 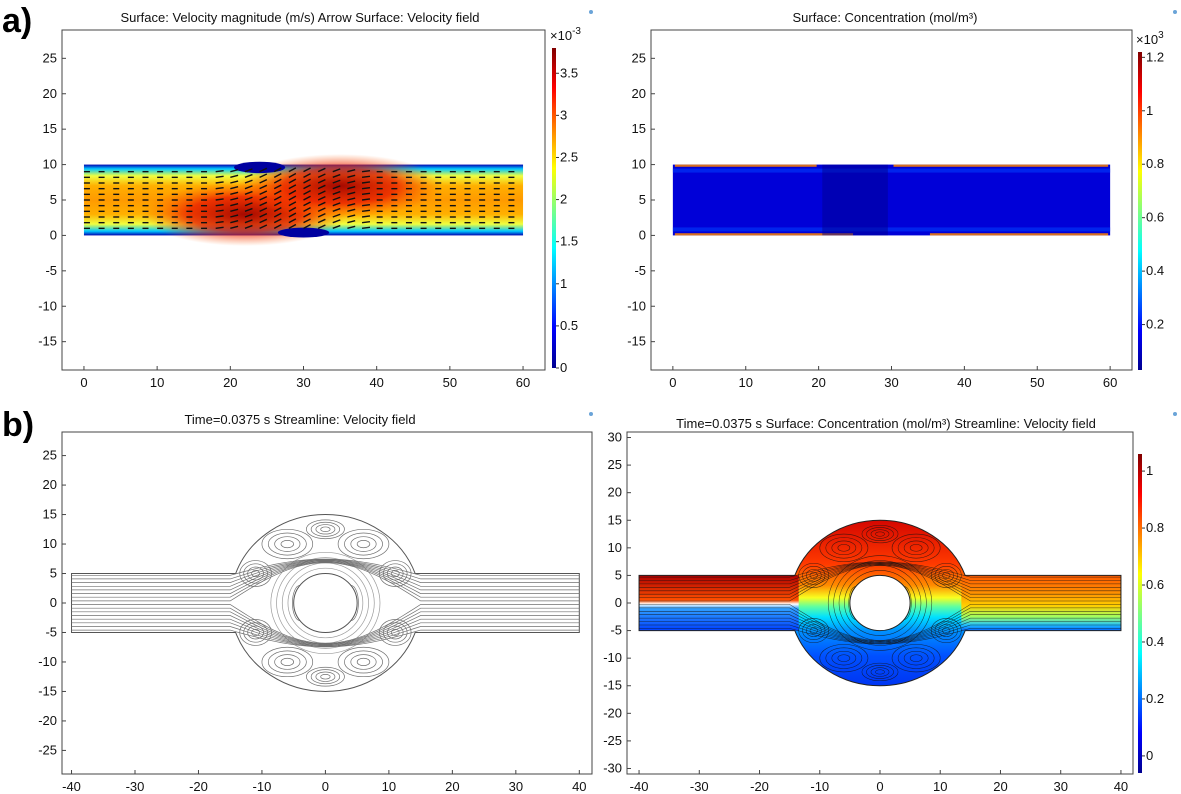 I want to click on colorbar-bar, so click(x=554, y=208).